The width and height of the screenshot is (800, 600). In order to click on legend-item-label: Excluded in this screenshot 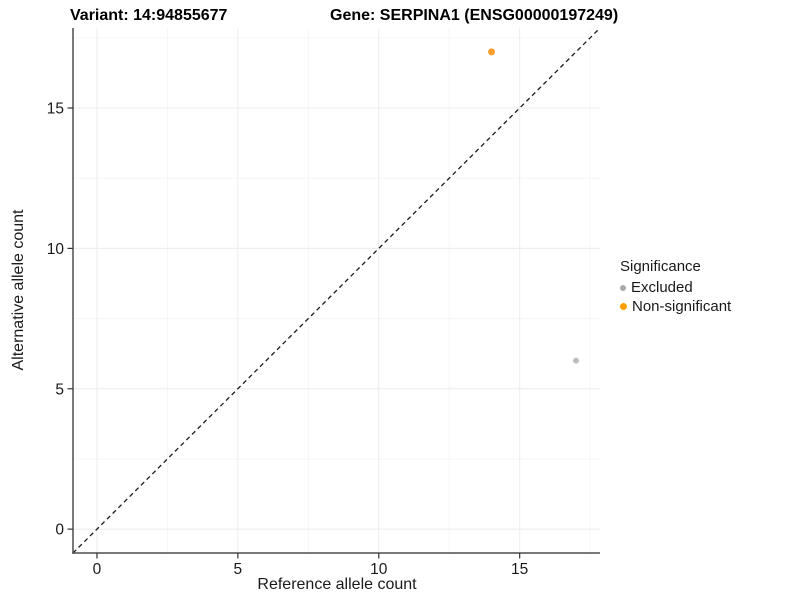, I will do `click(662, 287)`.